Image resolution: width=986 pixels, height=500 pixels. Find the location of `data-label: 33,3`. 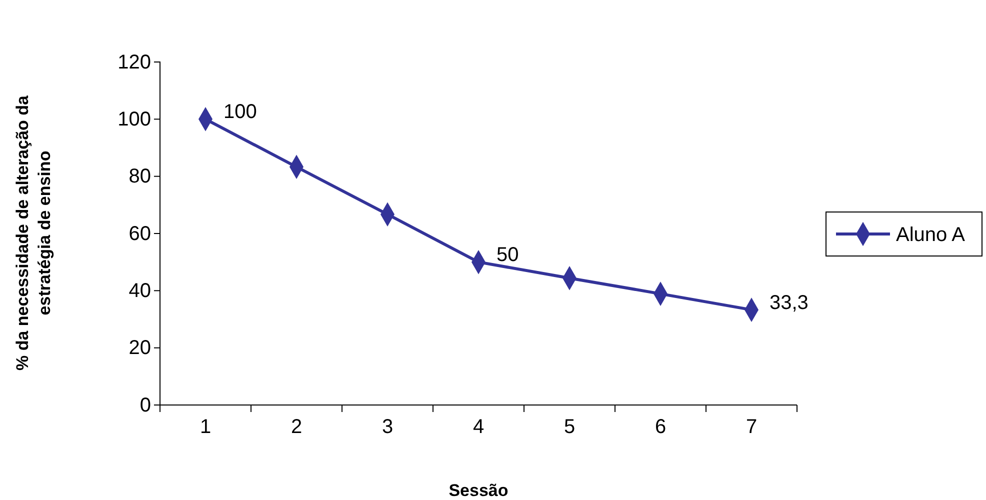

data-label: 33,3 is located at coordinates (789, 303).